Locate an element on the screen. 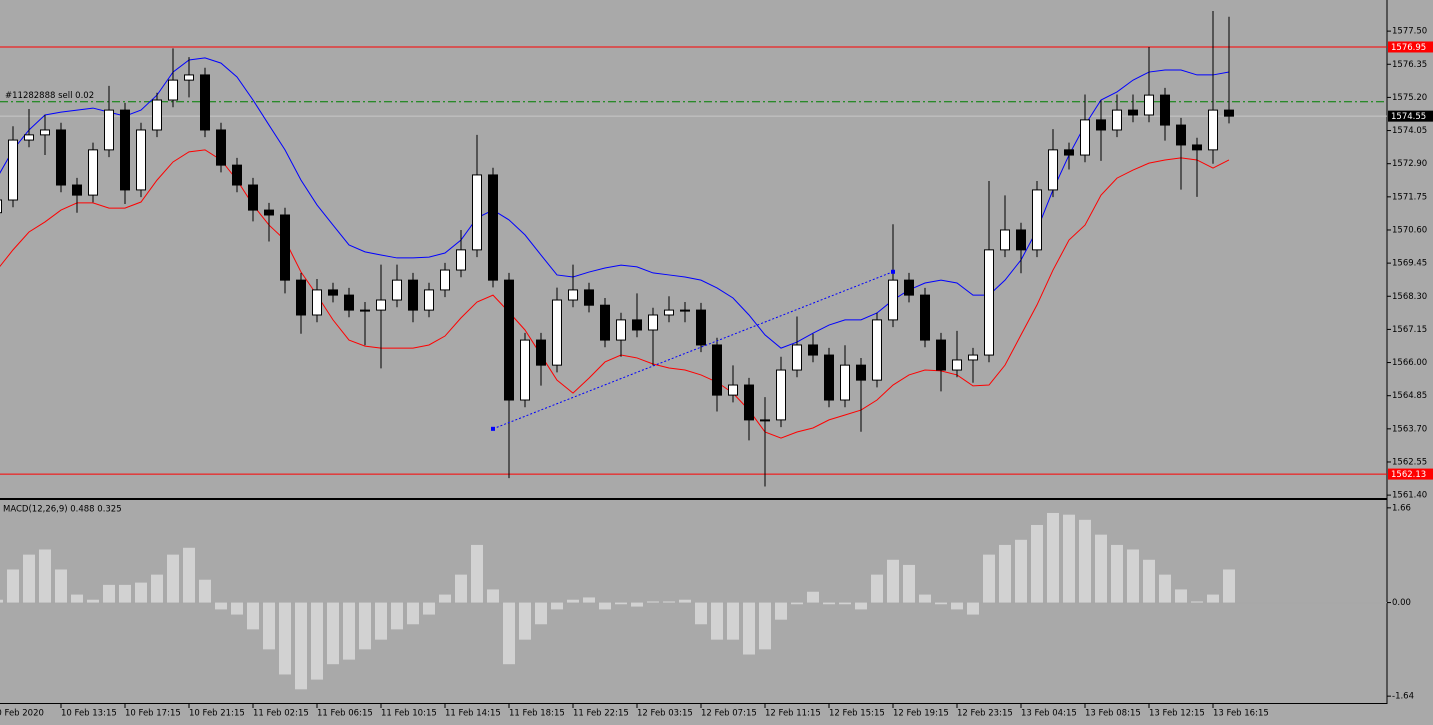 This screenshot has height=725, width=1433. x-tick-label: 11 Feb 14:15 is located at coordinates (473, 714).